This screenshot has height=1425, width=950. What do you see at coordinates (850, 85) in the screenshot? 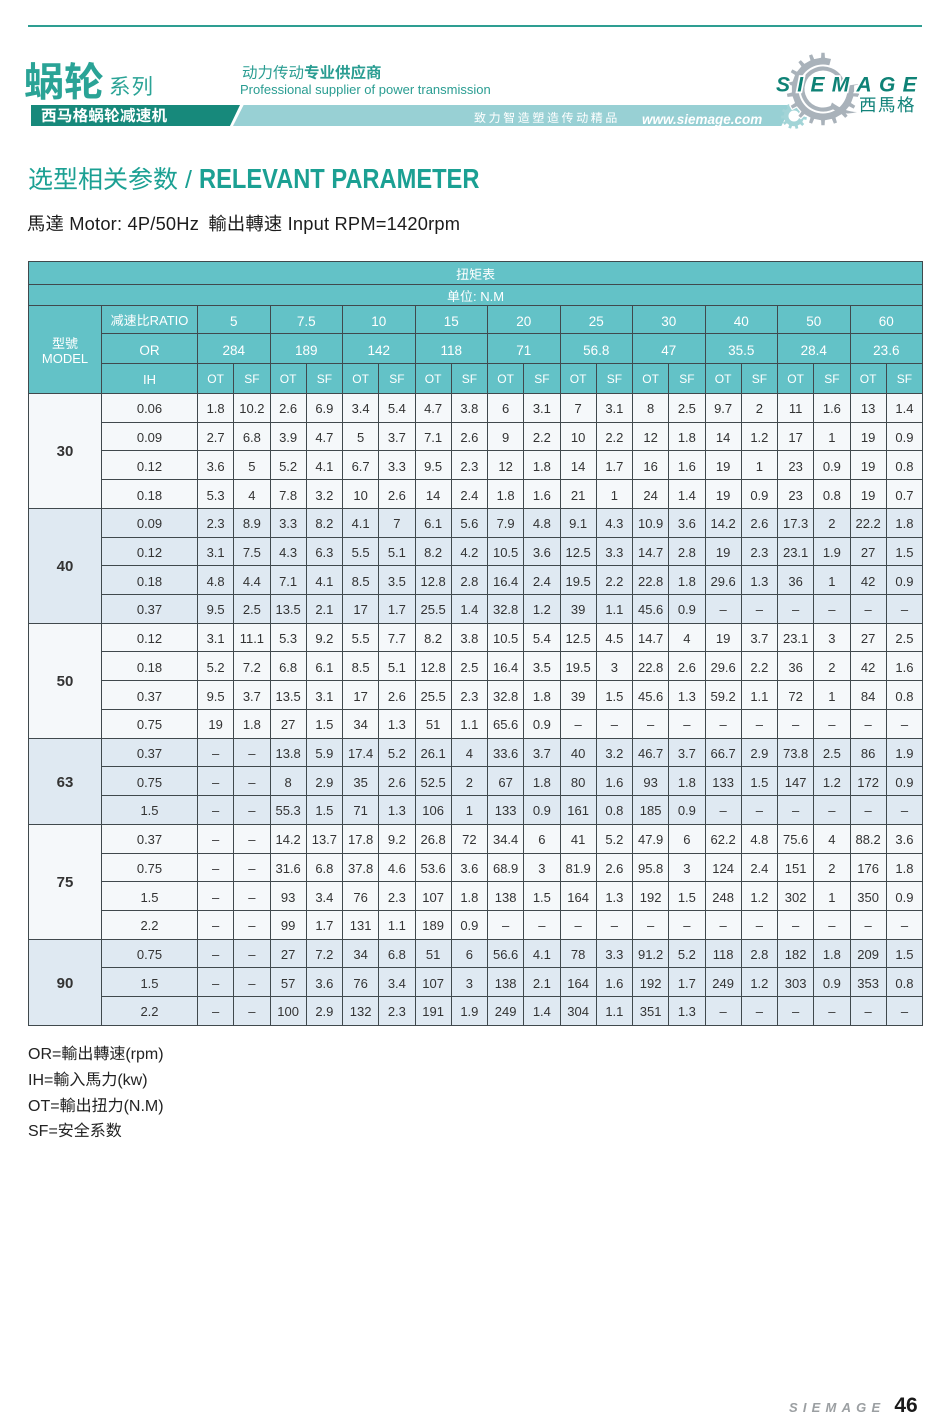
I see `svg-text: SIEMAGE` at bounding box center [850, 85].